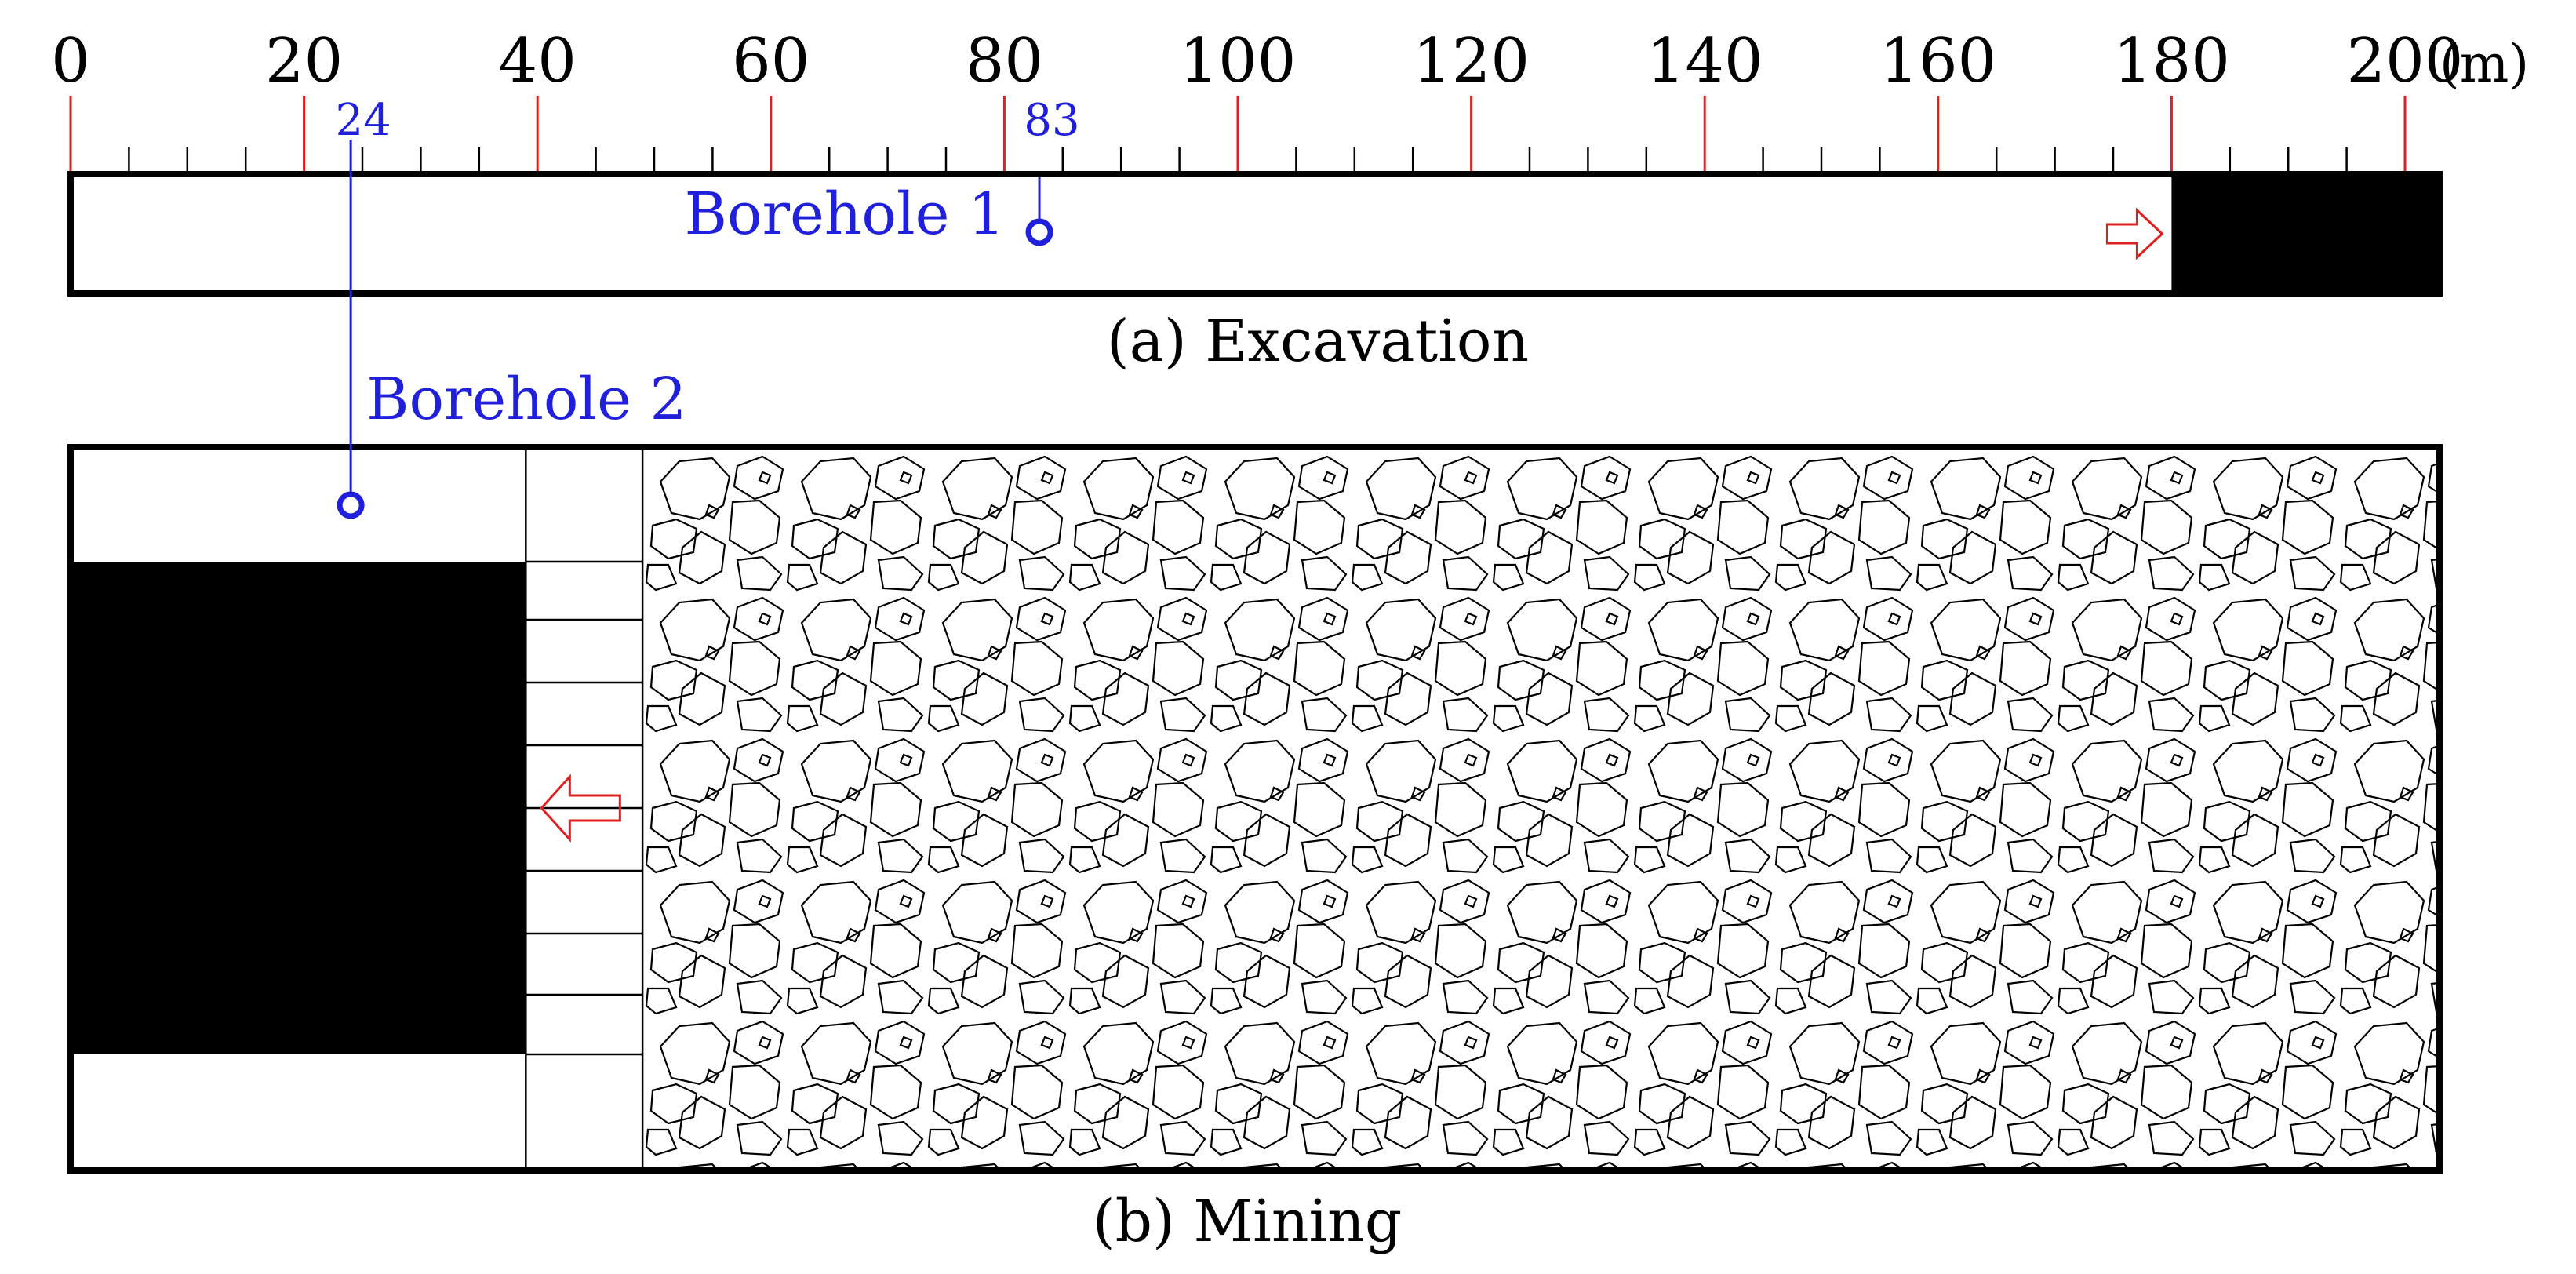  I want to click on tick-label: 200, so click(2405, 61).